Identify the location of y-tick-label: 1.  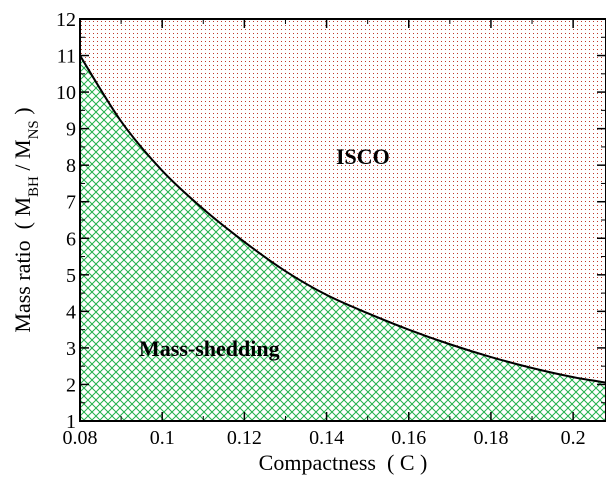
(71, 422).